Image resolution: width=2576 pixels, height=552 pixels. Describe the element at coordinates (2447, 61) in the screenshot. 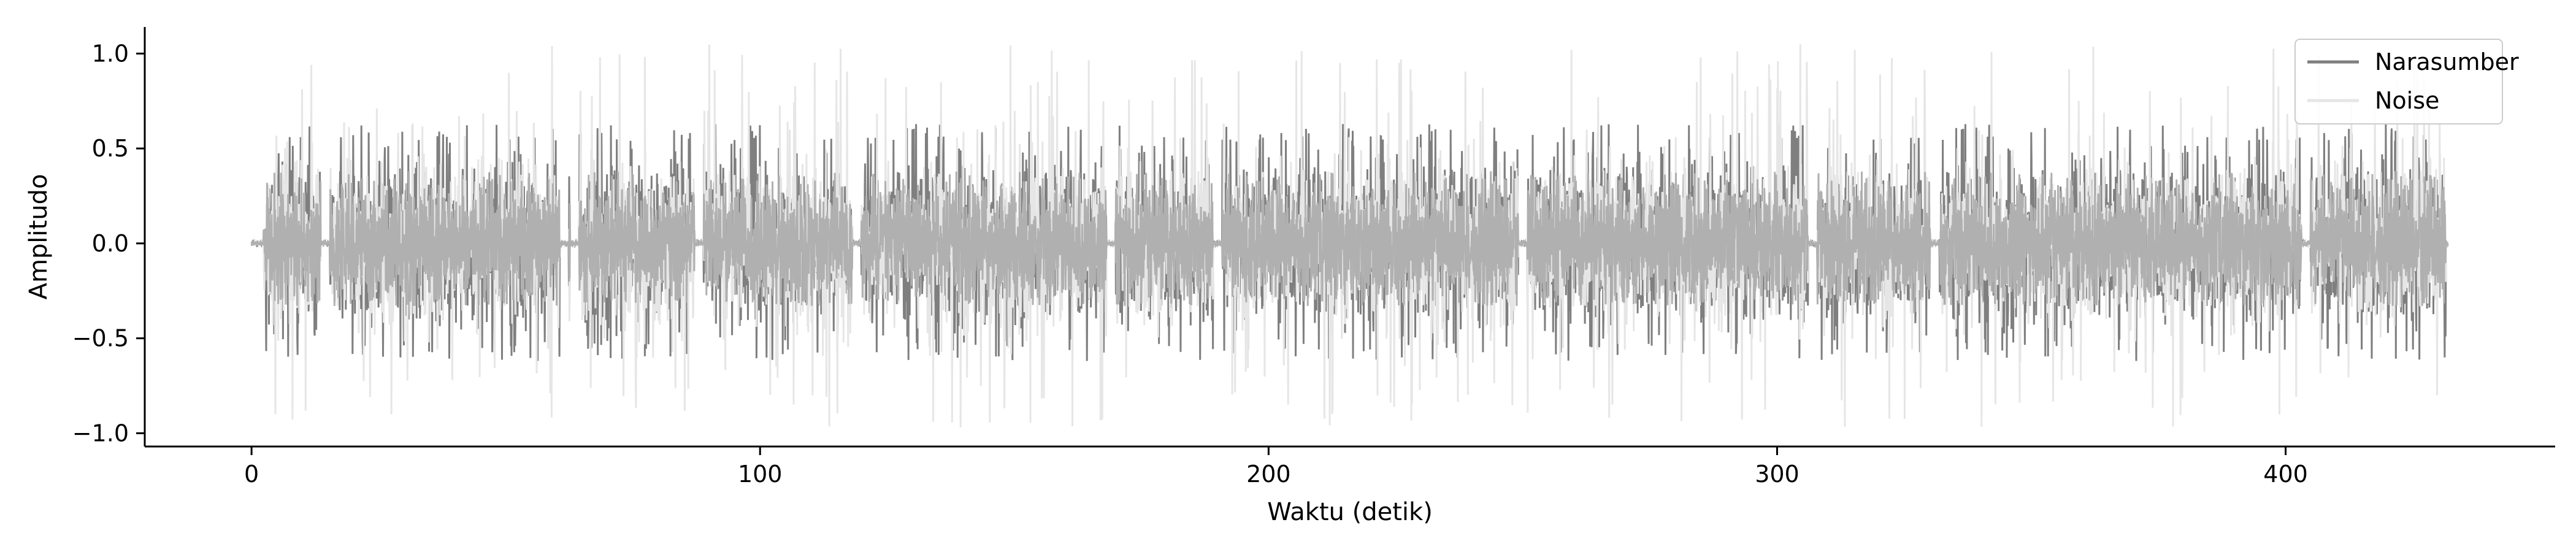

I see `legend-label-narasumber: Narasumber` at that location.